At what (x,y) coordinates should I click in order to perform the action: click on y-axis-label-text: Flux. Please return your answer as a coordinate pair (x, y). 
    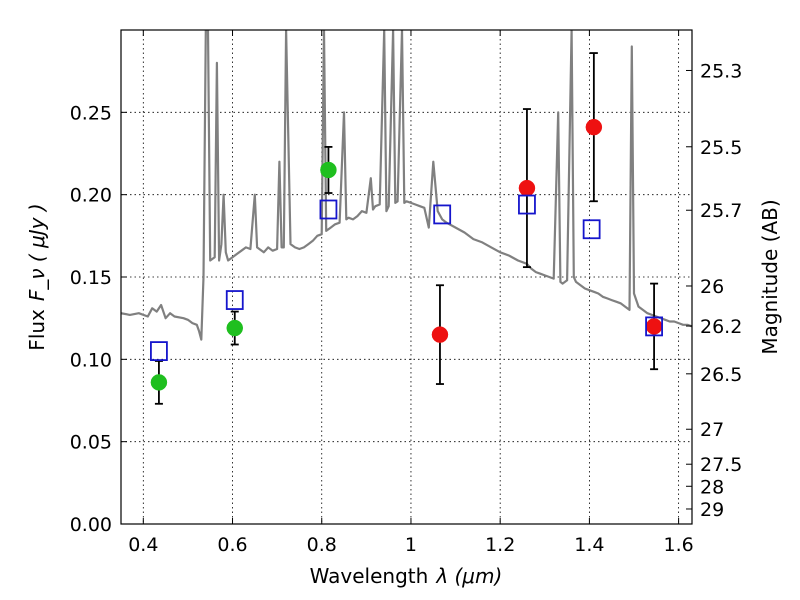
    Looking at the image, I should click on (37, 330).